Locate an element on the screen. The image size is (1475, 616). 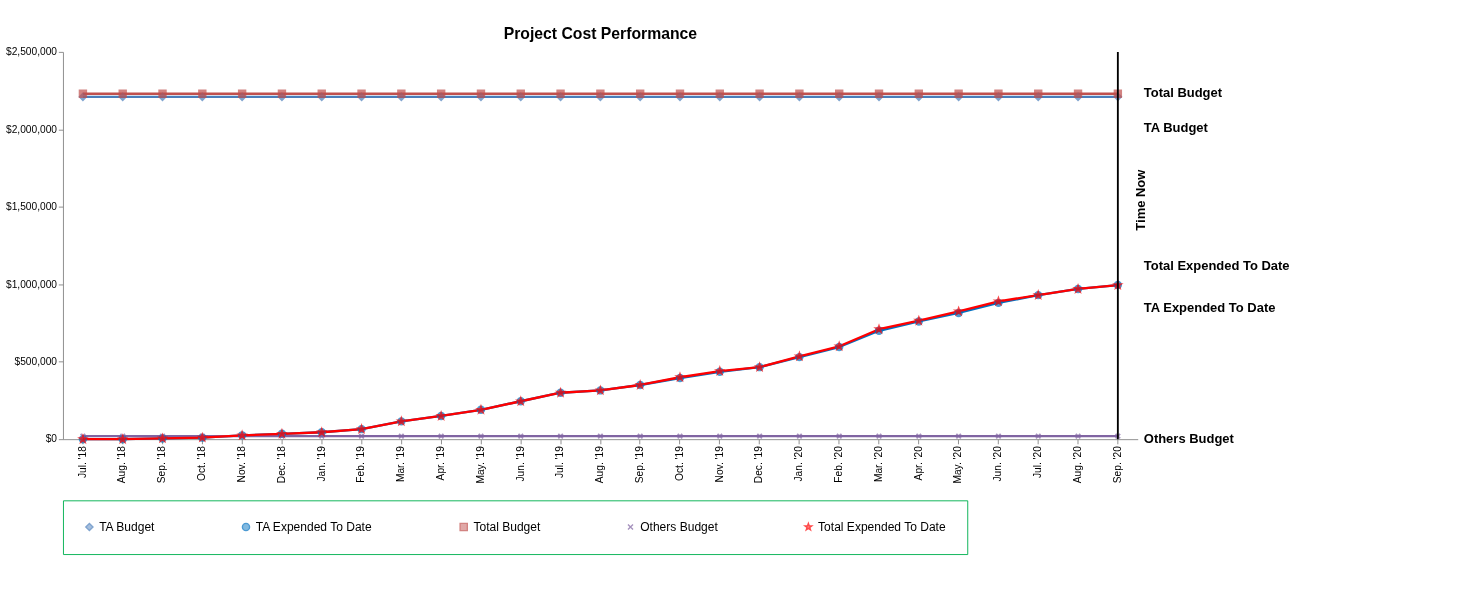
x-tick-label: Feb. '20 is located at coordinates (838, 464).